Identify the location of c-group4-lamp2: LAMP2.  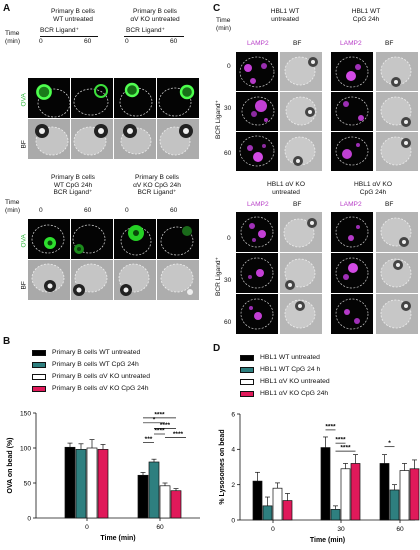
(351, 204).